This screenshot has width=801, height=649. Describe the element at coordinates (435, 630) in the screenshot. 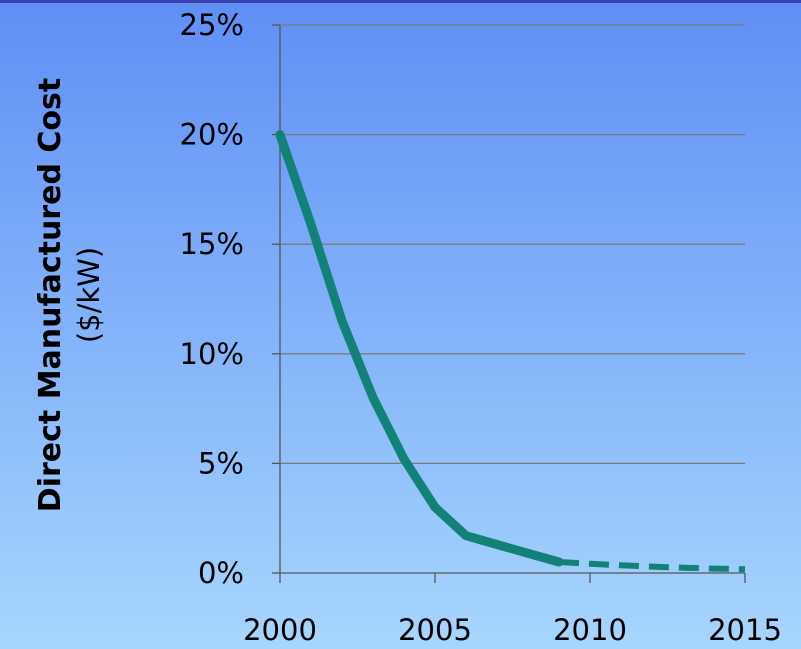

I see `x-tick-label: 2005` at that location.